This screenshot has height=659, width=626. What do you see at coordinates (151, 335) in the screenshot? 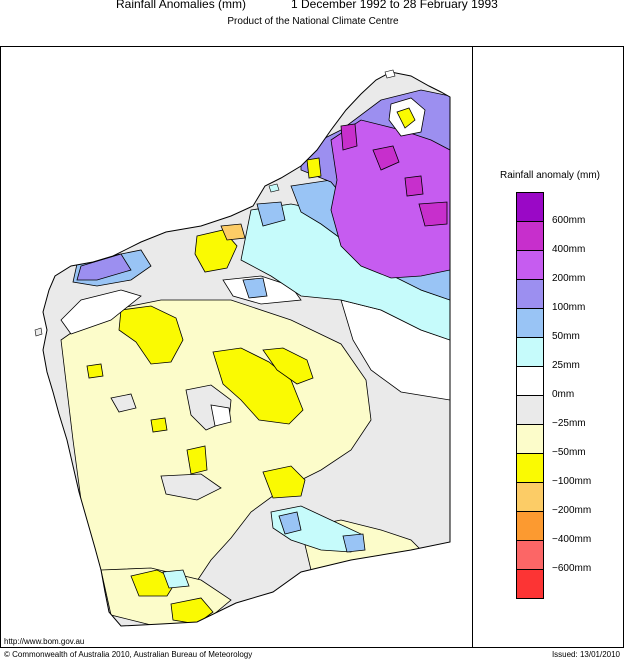
I see `zone-minus50-a` at bounding box center [151, 335].